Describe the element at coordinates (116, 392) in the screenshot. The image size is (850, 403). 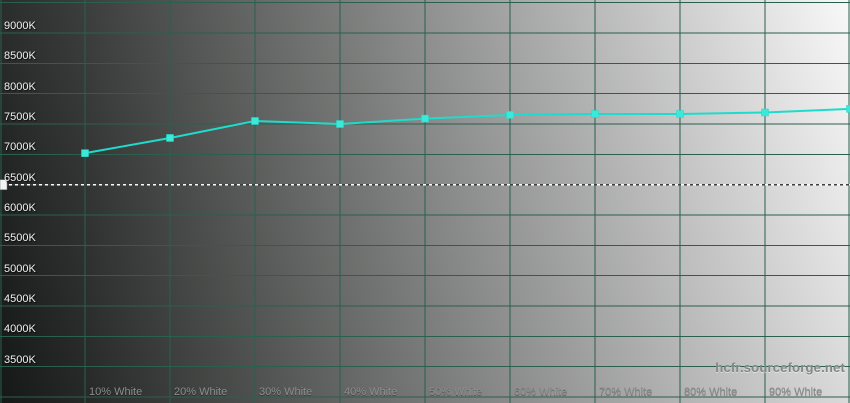
I see `x-tick-label: 10% White` at that location.